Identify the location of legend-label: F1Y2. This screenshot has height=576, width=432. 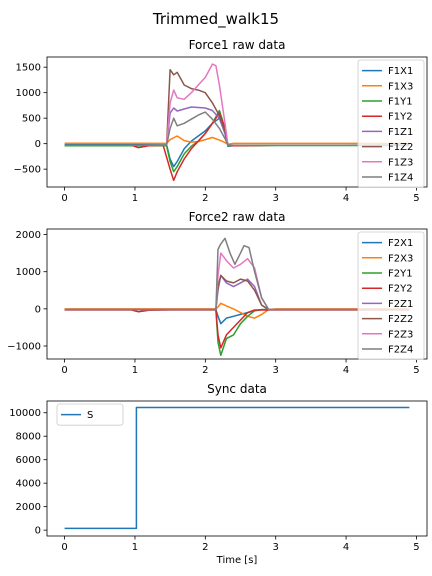
(400, 117).